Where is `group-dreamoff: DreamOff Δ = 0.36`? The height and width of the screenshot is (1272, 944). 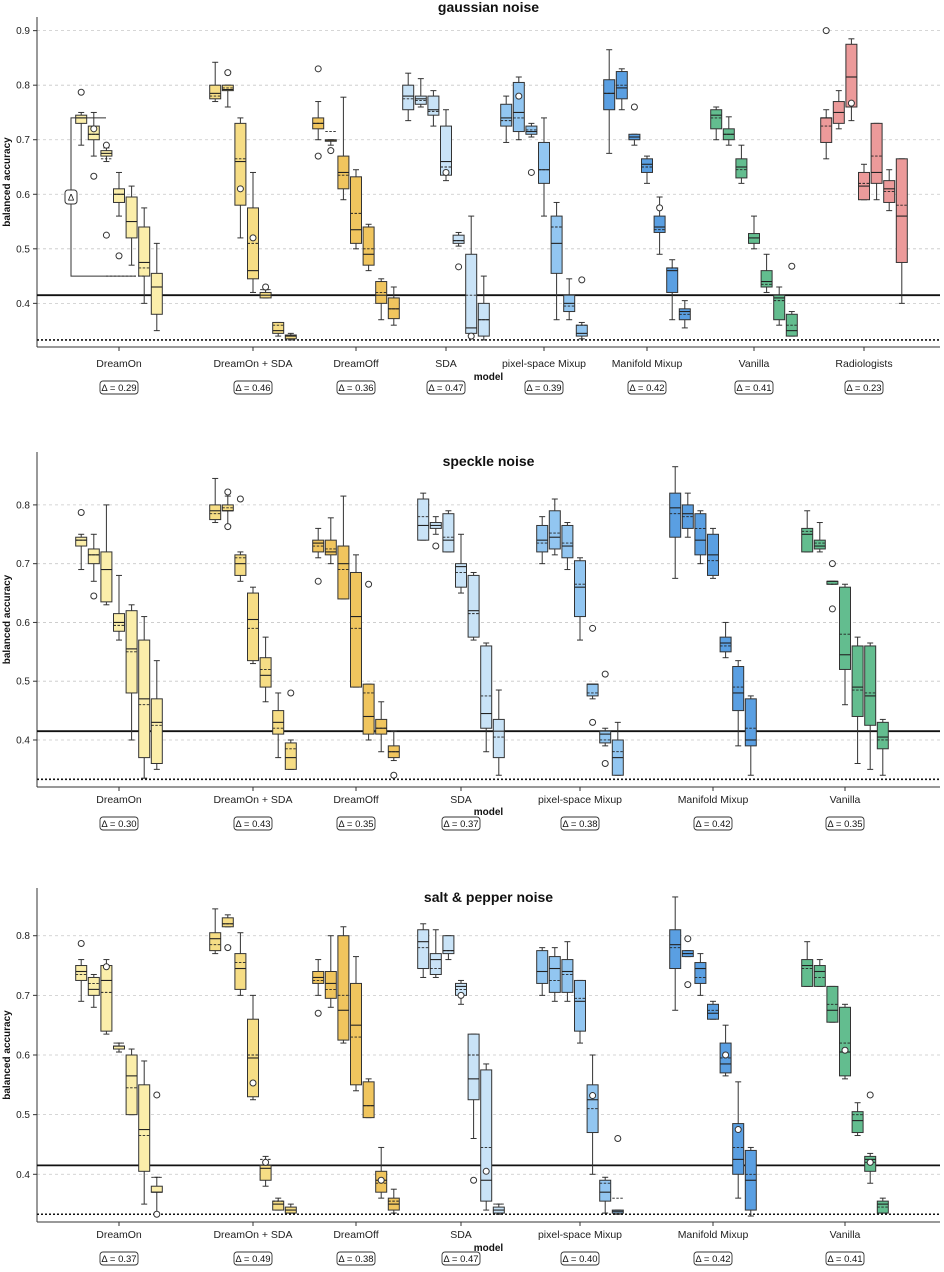 group-dreamoff: DreamOff Δ = 0.36 is located at coordinates (356, 230).